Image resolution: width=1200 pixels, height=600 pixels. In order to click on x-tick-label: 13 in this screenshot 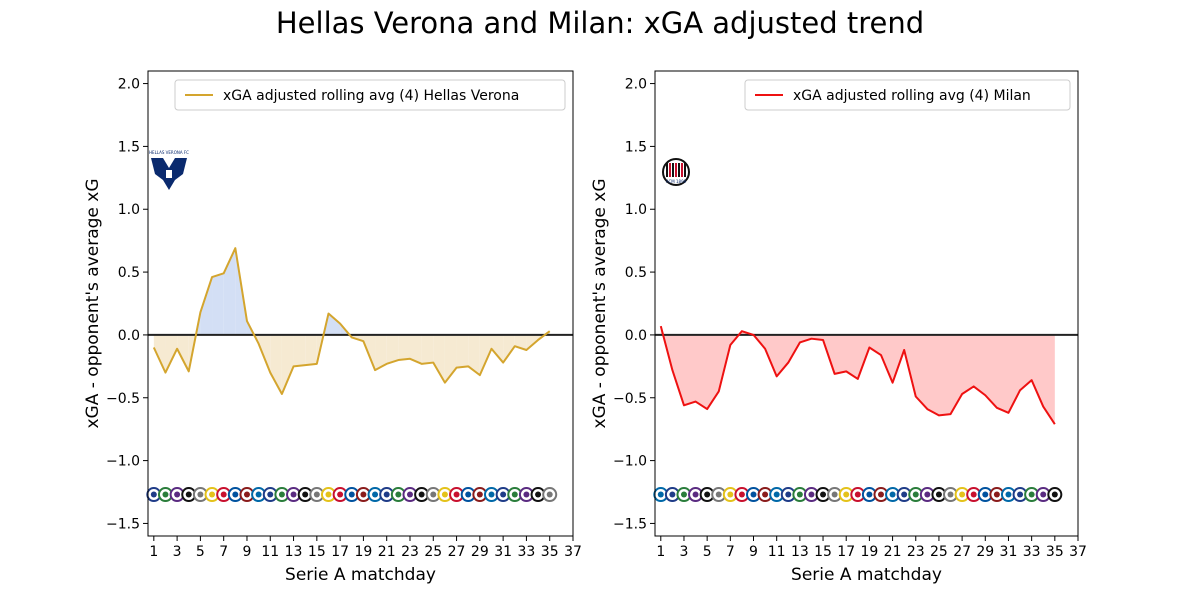, I will do `click(800, 552)`.